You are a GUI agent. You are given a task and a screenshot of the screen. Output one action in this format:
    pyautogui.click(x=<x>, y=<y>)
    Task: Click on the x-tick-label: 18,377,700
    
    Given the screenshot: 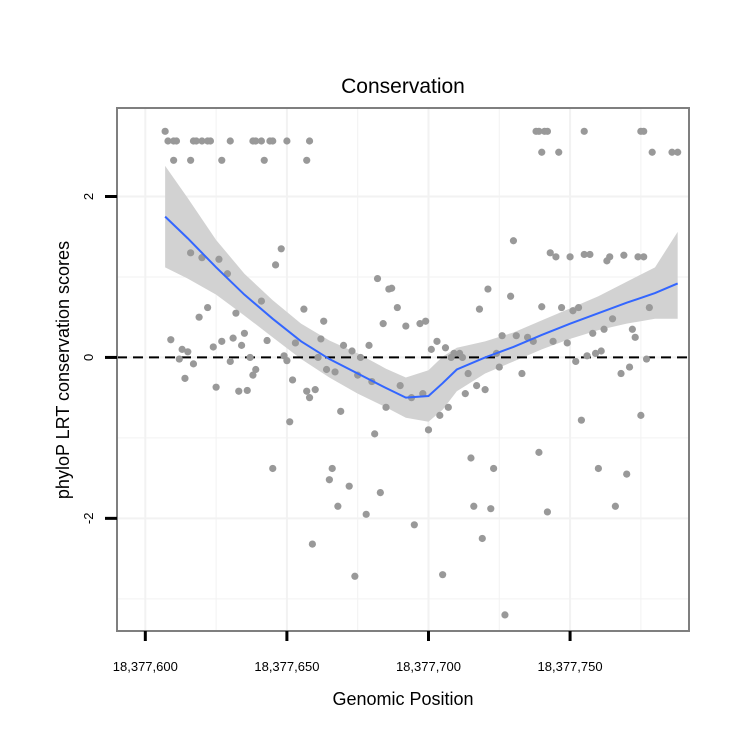 What is the action you would take?
    pyautogui.click(x=428, y=666)
    